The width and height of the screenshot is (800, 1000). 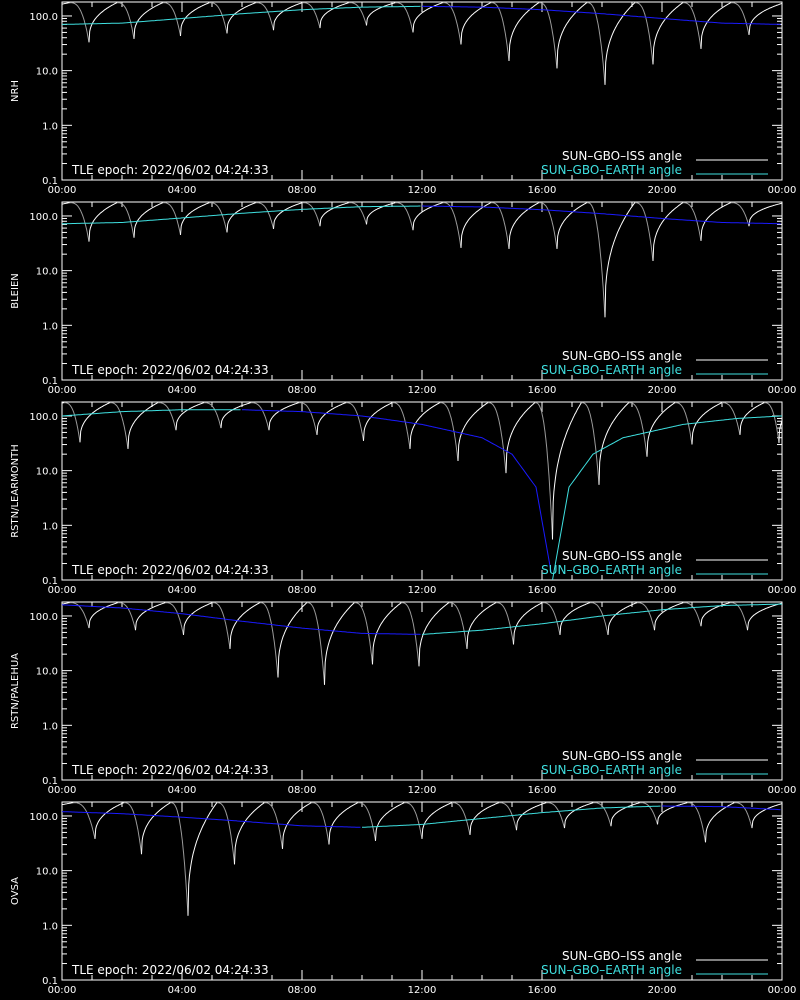 I want to click on y-axis-label: RSTN/LEARMONTH, so click(x=15, y=491).